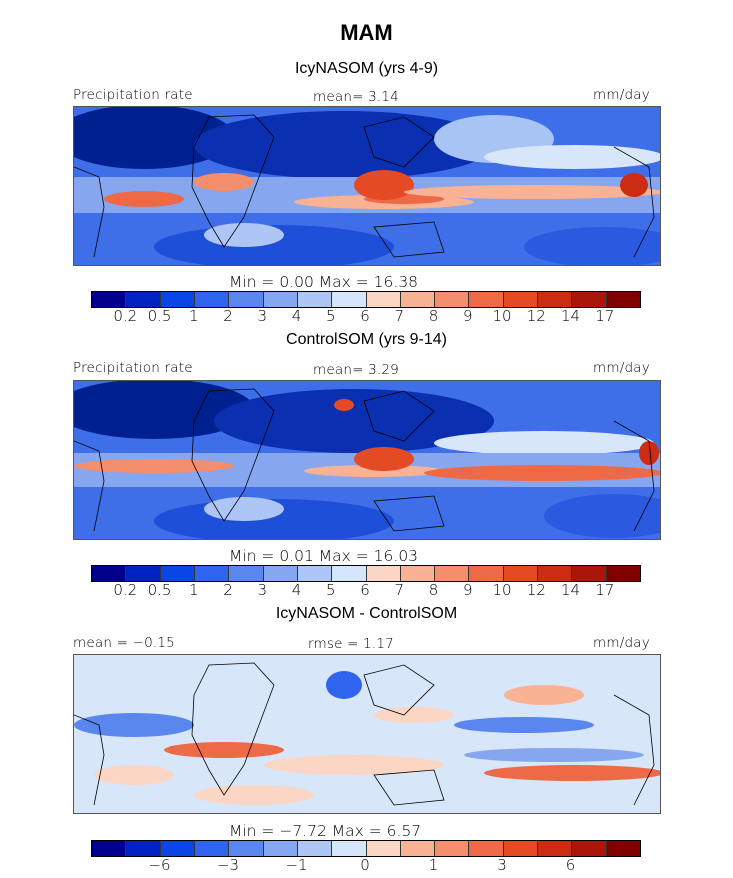  What do you see at coordinates (366, 32) in the screenshot?
I see `figure-title: MAM` at bounding box center [366, 32].